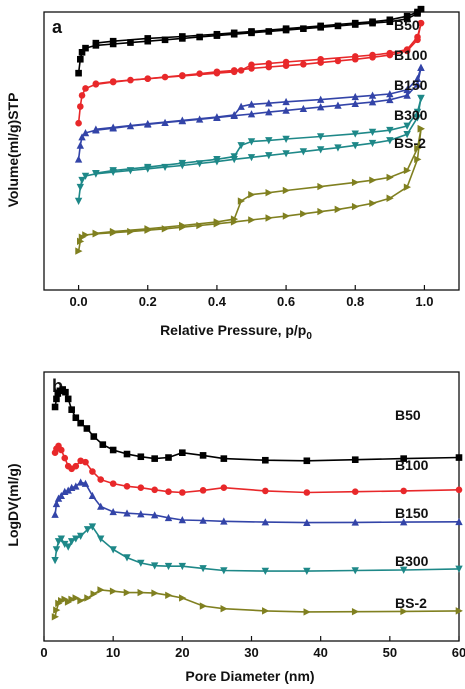 Image resolution: width=465 pixels, height=689 pixels. Describe the element at coordinates (408, 415) in the screenshot. I see `series-label-b50: B50` at that location.